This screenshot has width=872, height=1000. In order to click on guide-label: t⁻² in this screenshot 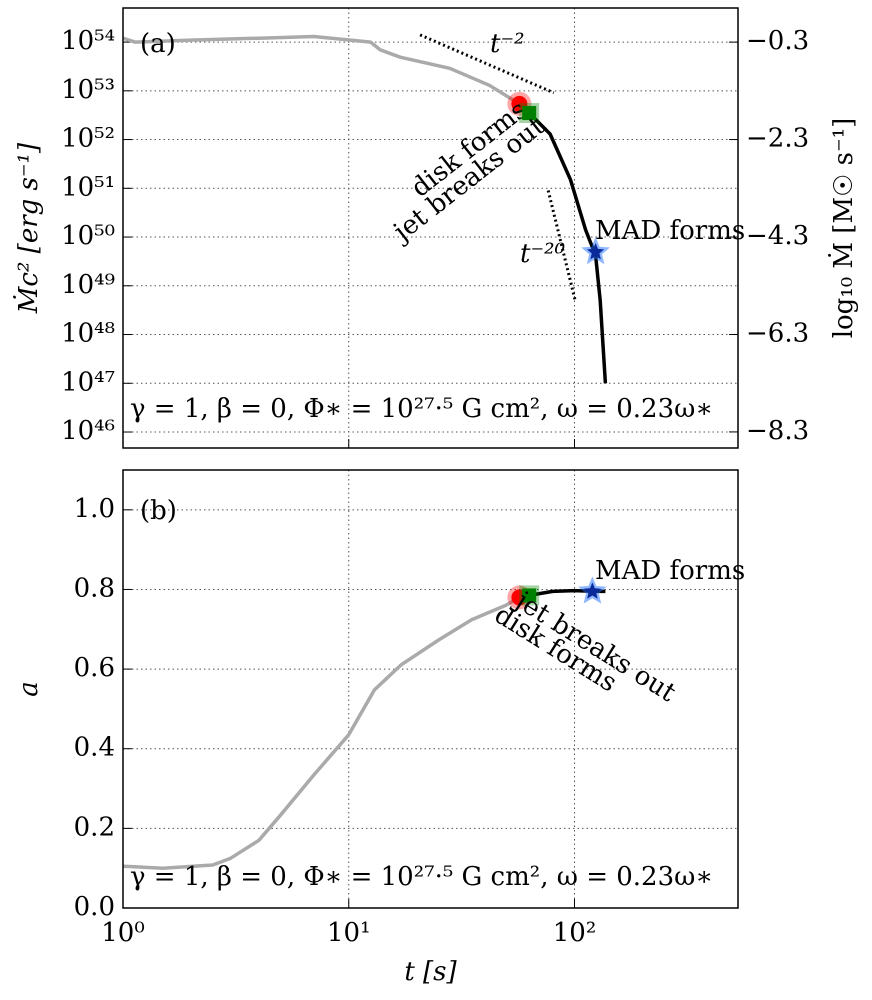, I will do `click(507, 44)`.